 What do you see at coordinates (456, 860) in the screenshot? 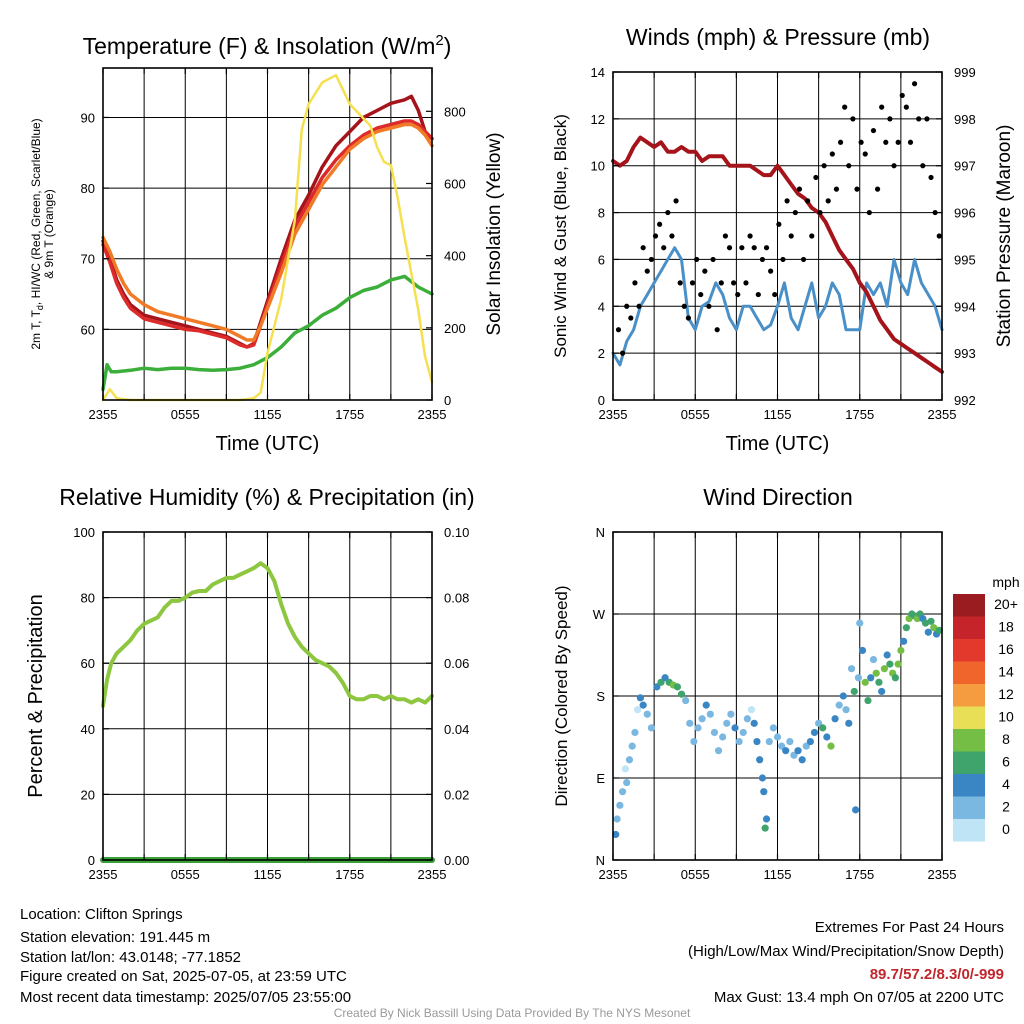
I see `y2-tick-label: 0.00` at bounding box center [456, 860].